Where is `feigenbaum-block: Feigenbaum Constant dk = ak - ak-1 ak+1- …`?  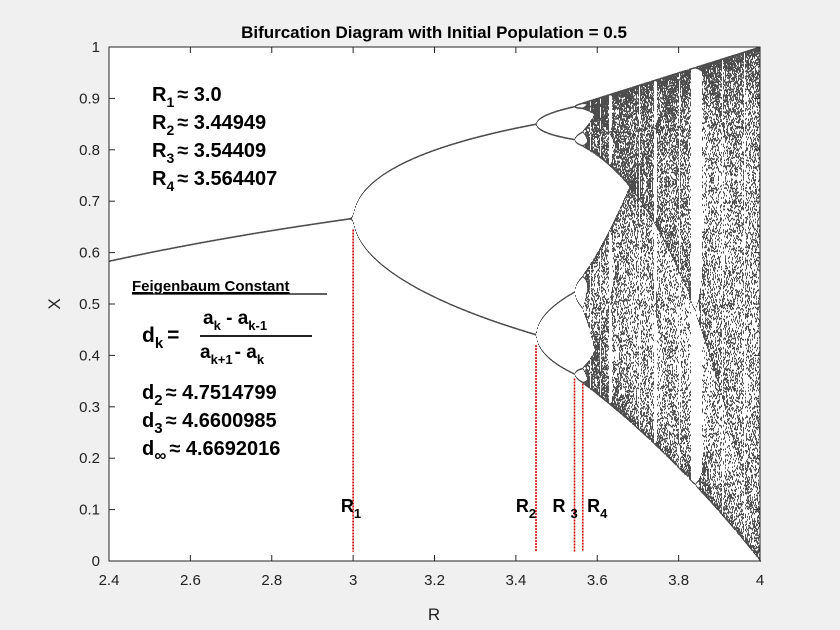
feigenbaum-block: Feigenbaum Constant dk = ak - ak-1 ak+1- … is located at coordinates (229, 371).